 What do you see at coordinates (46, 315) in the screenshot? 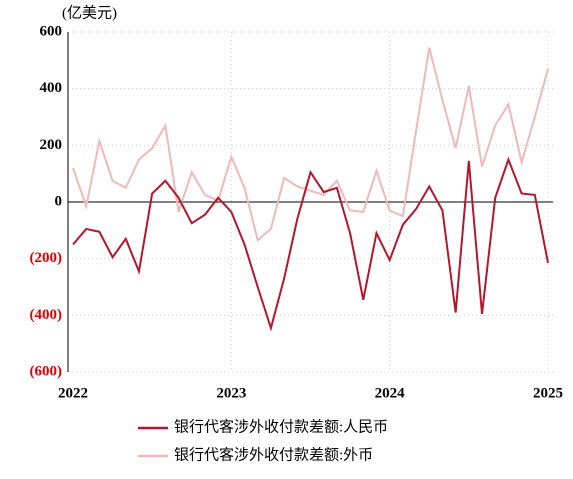
I see `y-tick-label: (400)` at bounding box center [46, 315].